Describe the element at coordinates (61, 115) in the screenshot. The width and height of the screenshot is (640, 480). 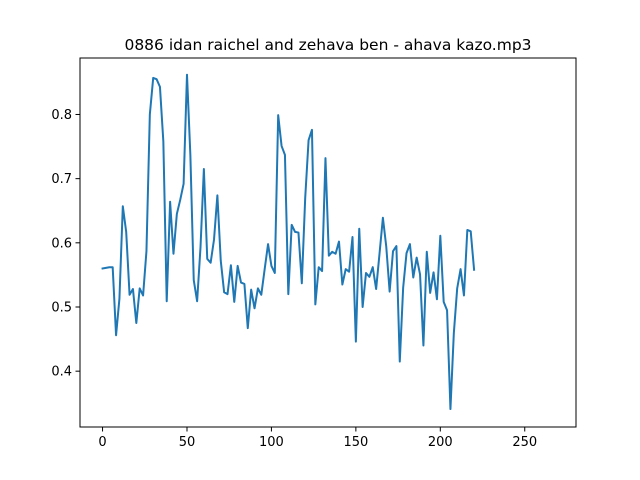
I see `y-tick-label: 0.8` at that location.